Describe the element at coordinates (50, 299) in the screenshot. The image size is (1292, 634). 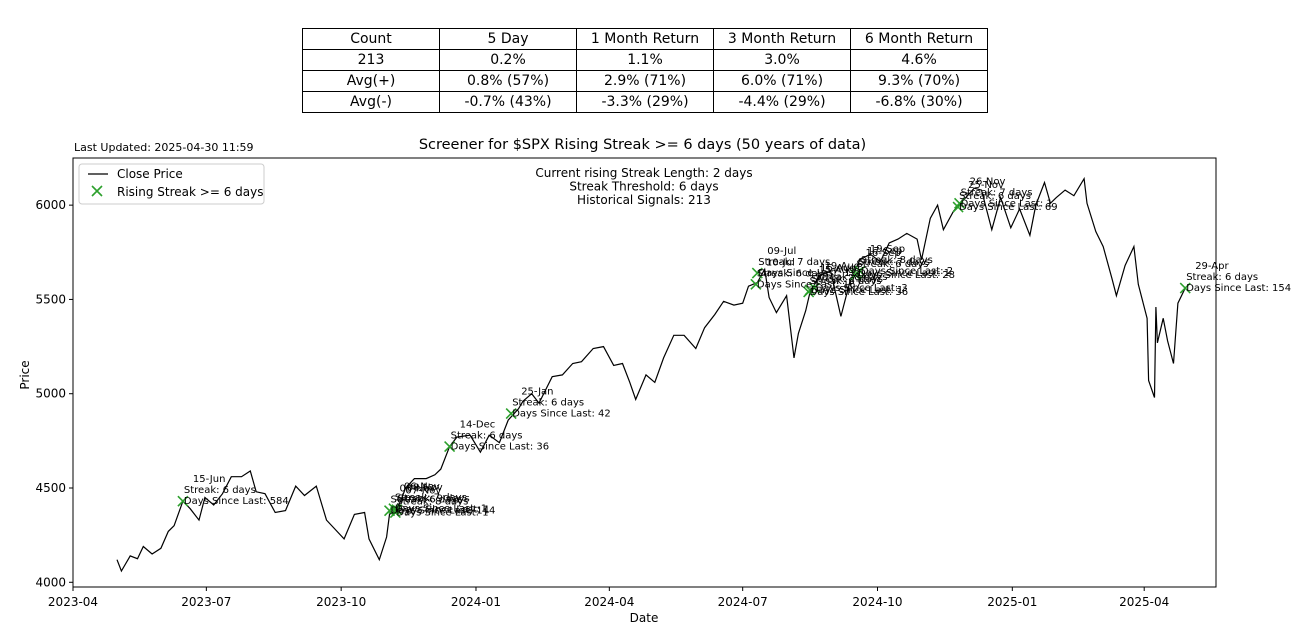
I see `y-tick-label: 5500` at that location.